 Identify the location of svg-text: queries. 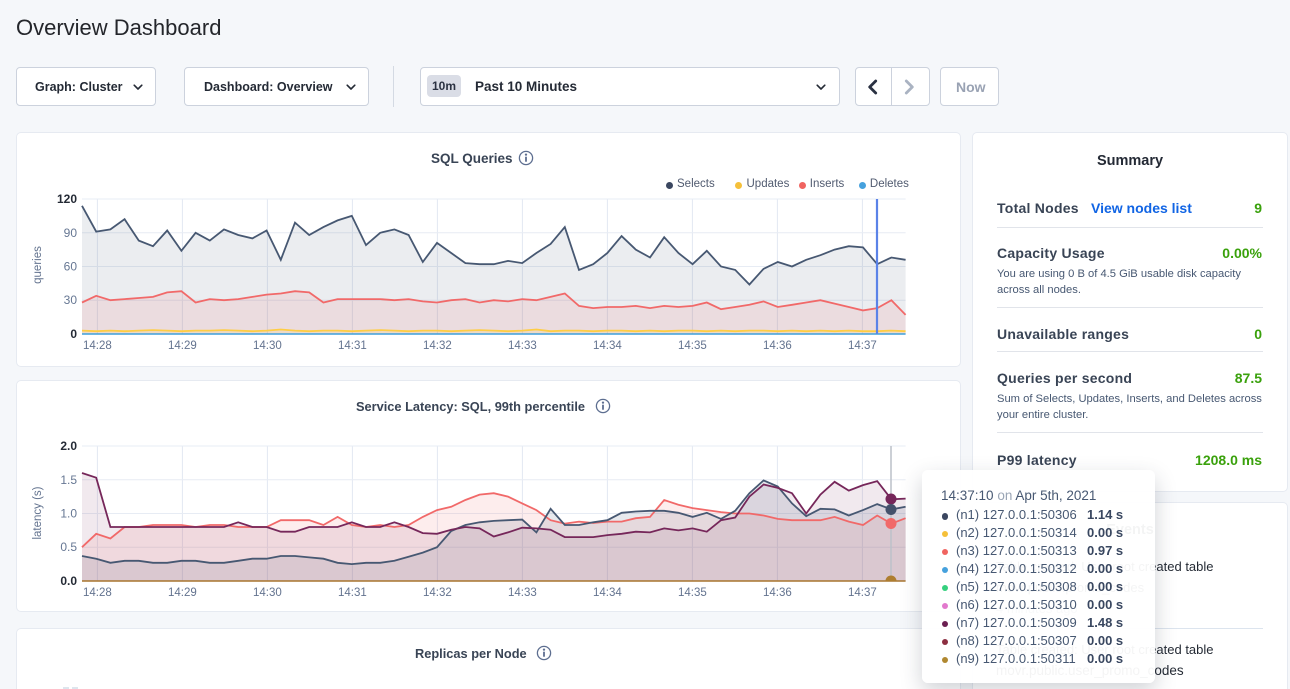
(38, 265).